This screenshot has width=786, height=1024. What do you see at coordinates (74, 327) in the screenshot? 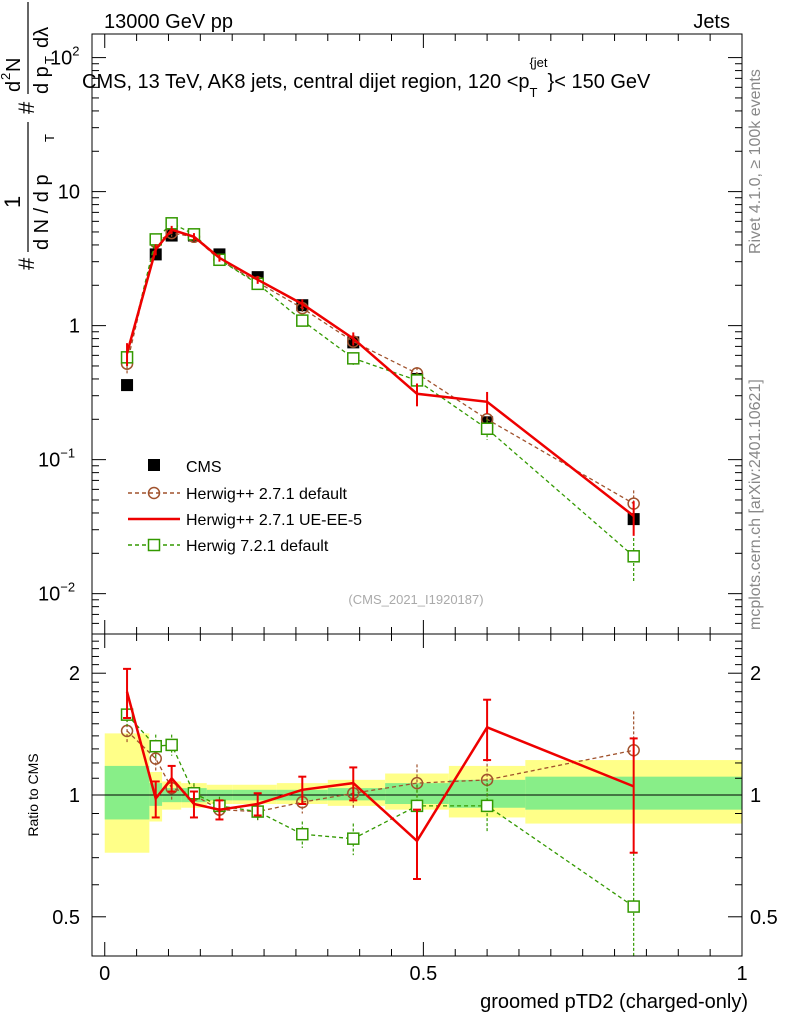
I see `main-y-tick-label-2: 1` at bounding box center [74, 327].